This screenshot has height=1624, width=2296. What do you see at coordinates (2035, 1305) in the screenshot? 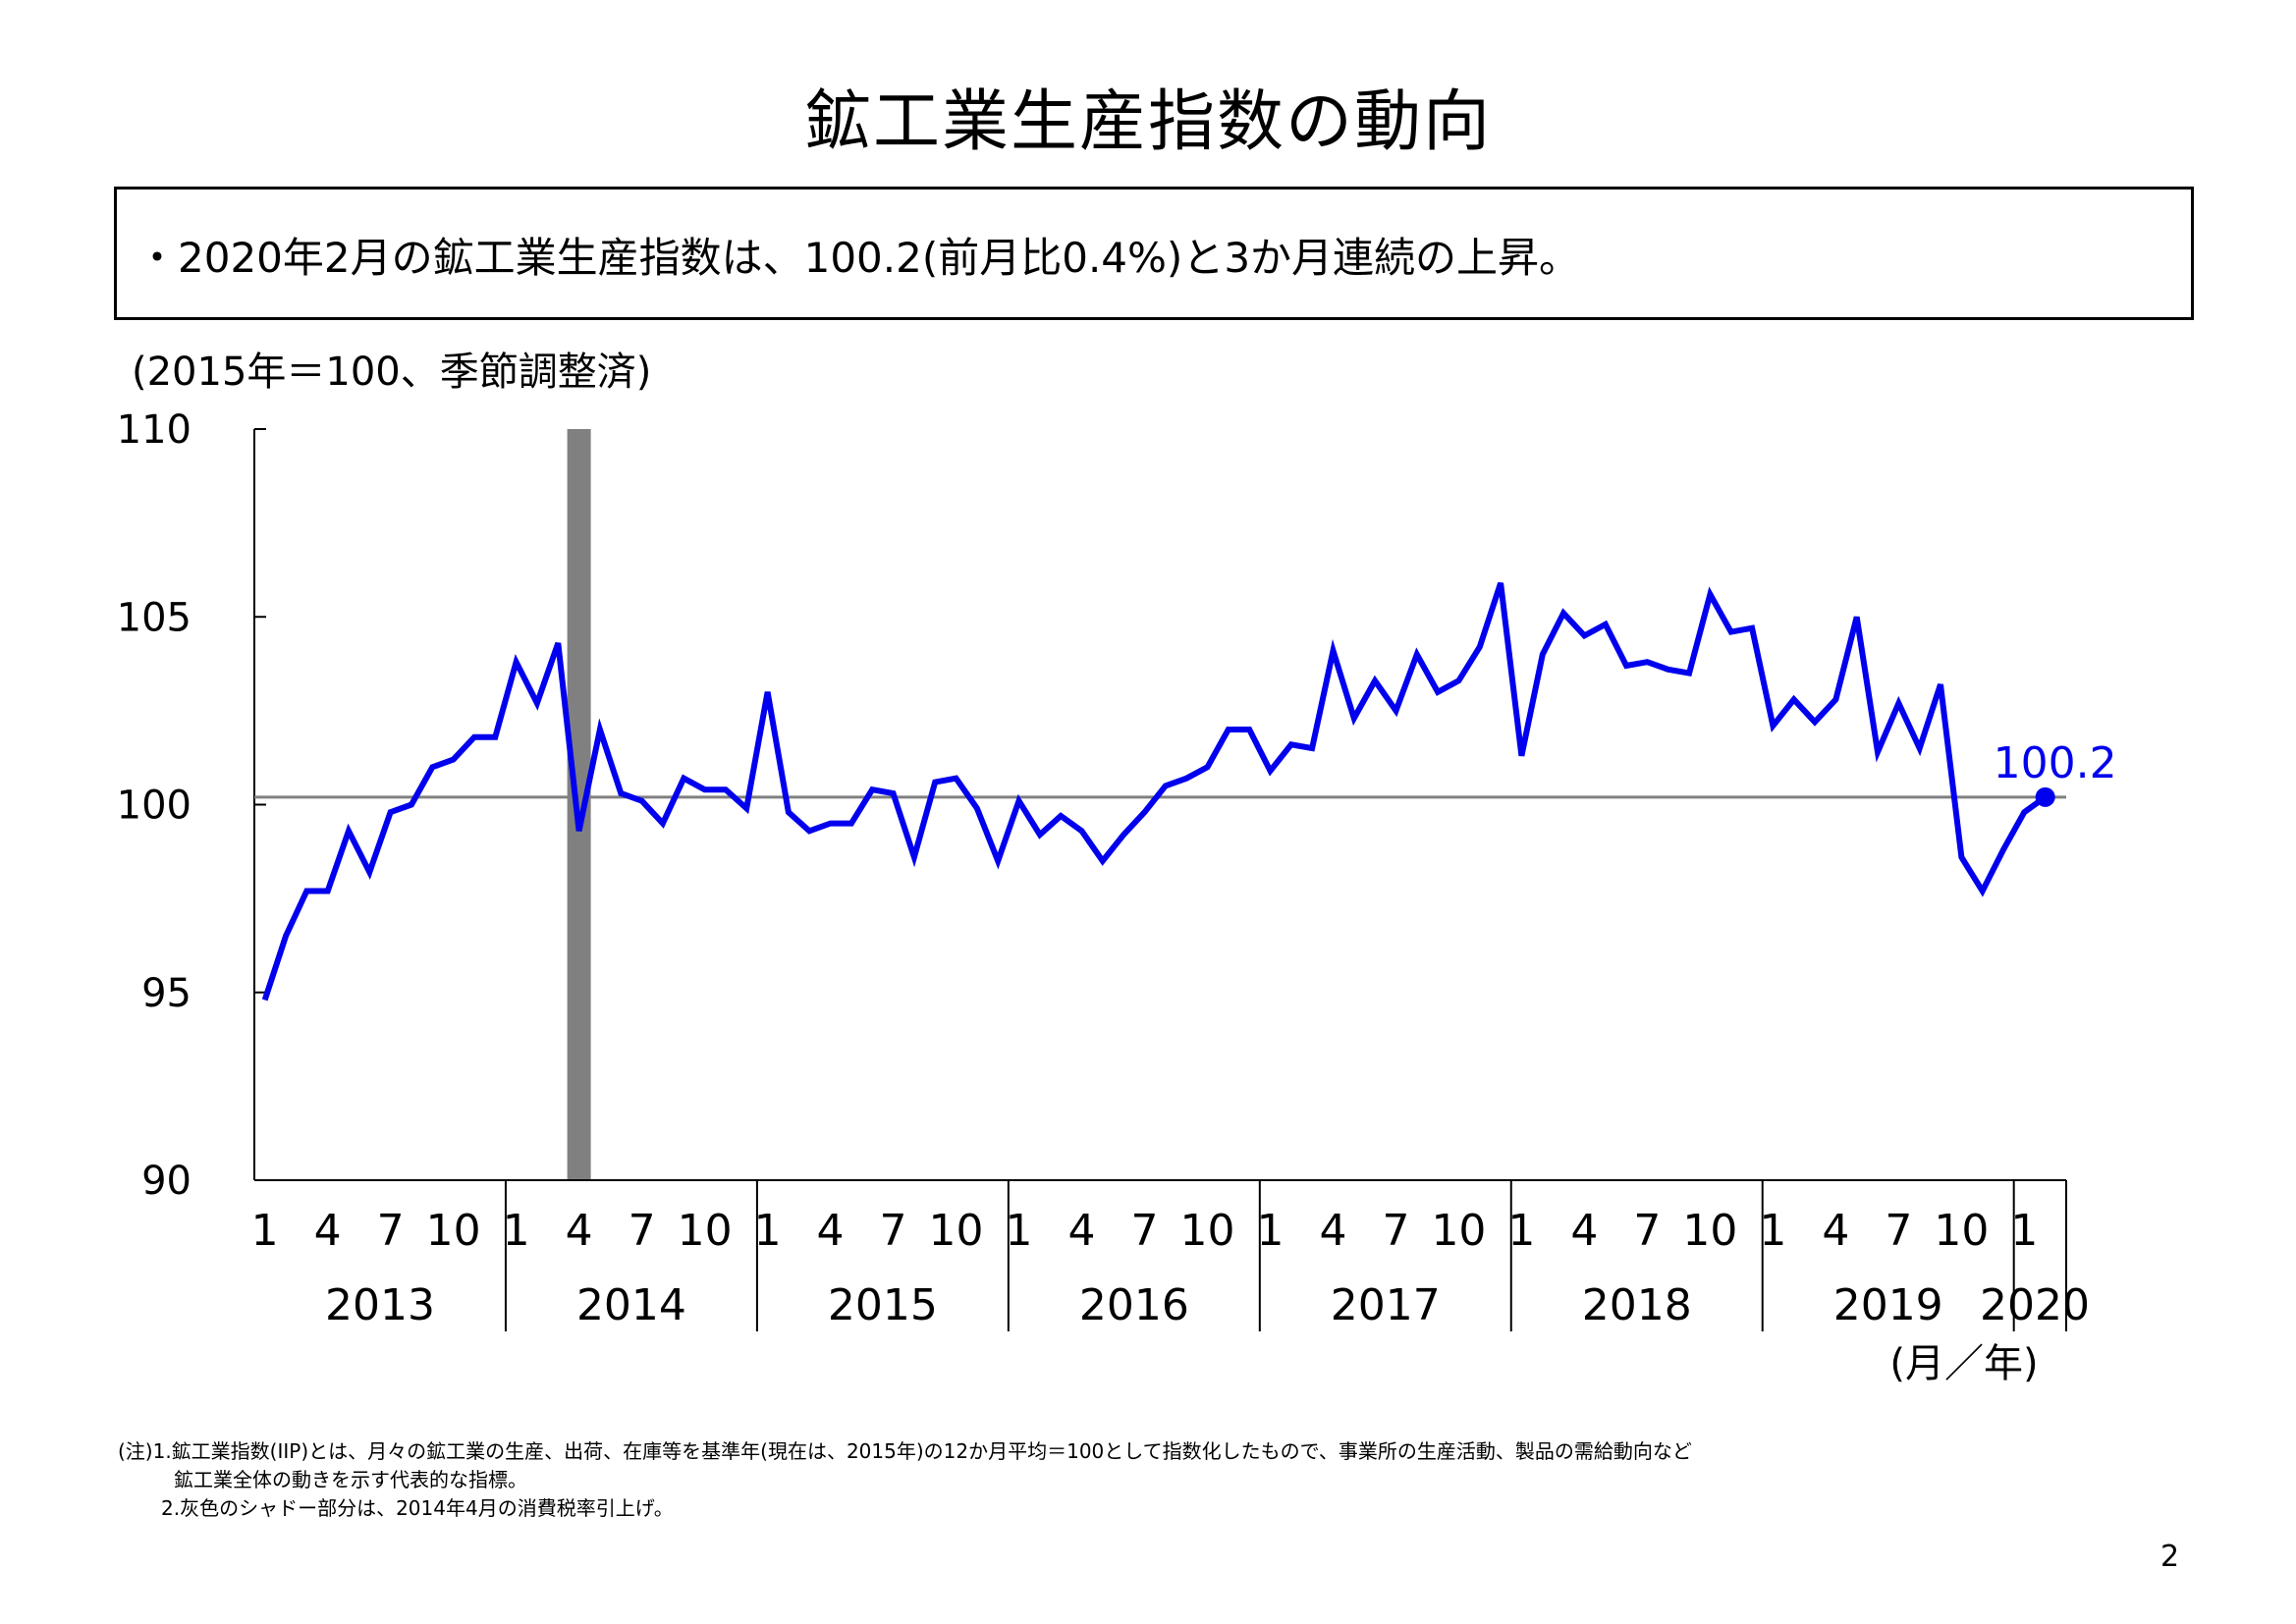
I see `x-year-label: 2020` at bounding box center [2035, 1305].